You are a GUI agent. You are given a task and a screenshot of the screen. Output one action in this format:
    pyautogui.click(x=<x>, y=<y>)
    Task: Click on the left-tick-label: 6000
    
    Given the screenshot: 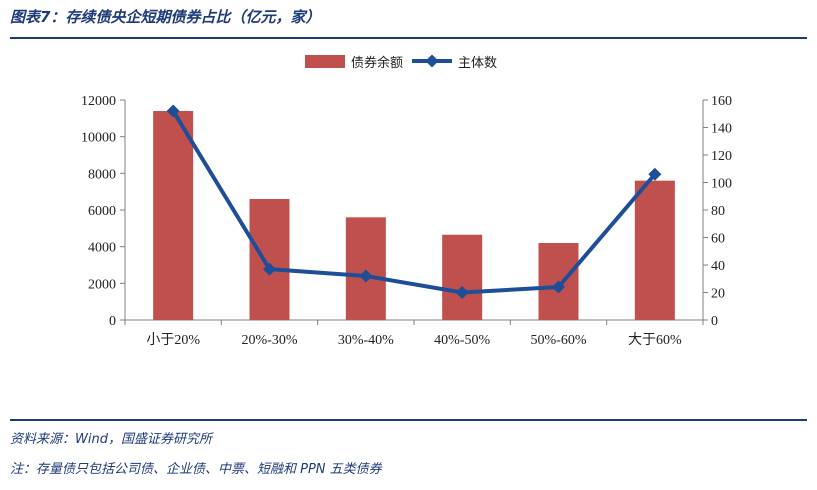 What is the action you would take?
    pyautogui.click(x=102, y=211)
    